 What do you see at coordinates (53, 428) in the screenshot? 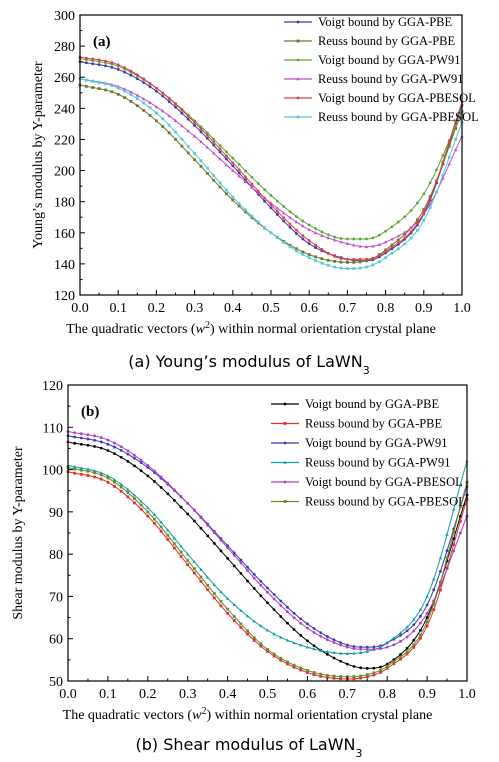
I see `y-tick-label: 110` at bounding box center [53, 428].